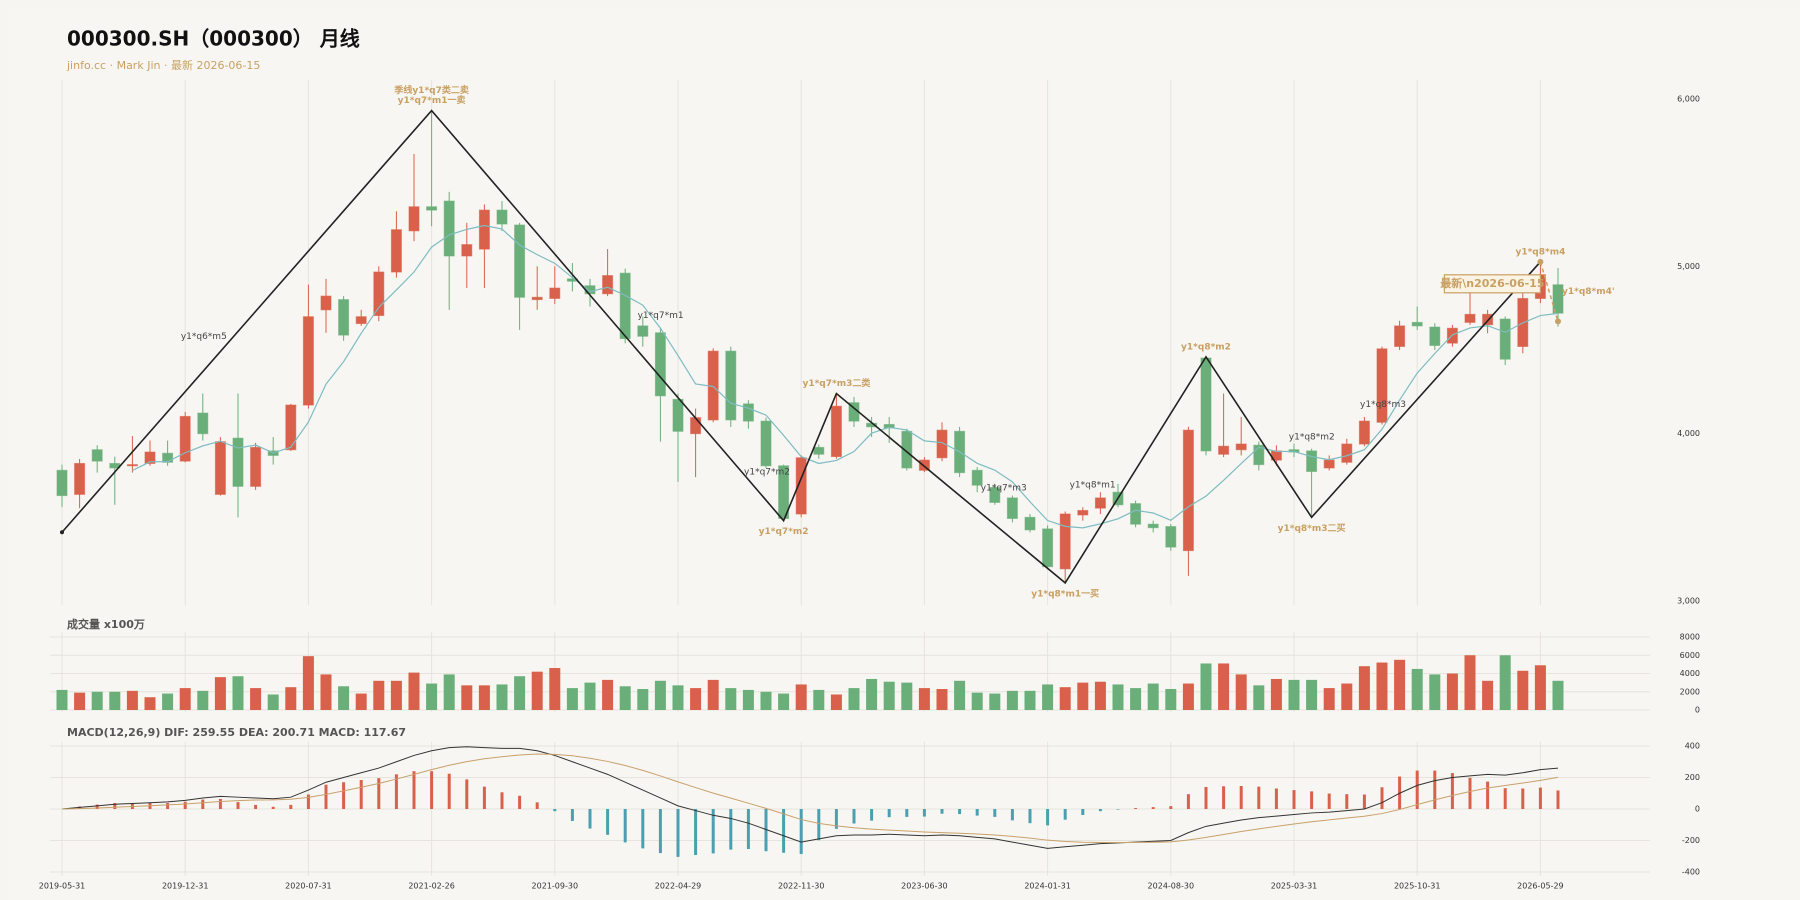 The image size is (1800, 900). What do you see at coordinates (678, 886) in the screenshot?
I see `x-tick-label: 2022-04-29` at bounding box center [678, 886].